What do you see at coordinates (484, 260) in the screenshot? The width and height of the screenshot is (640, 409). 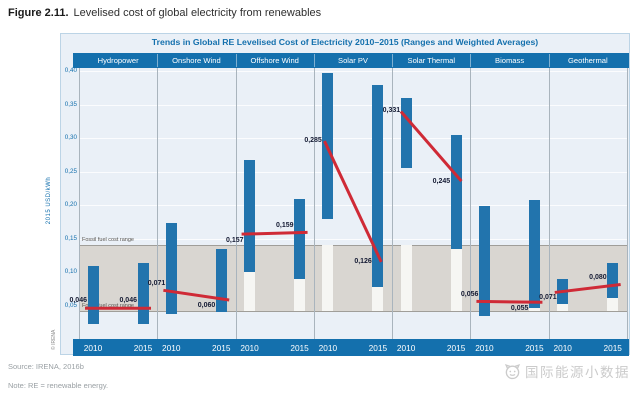 I see `range-bar-biomass-2010` at bounding box center [484, 260].